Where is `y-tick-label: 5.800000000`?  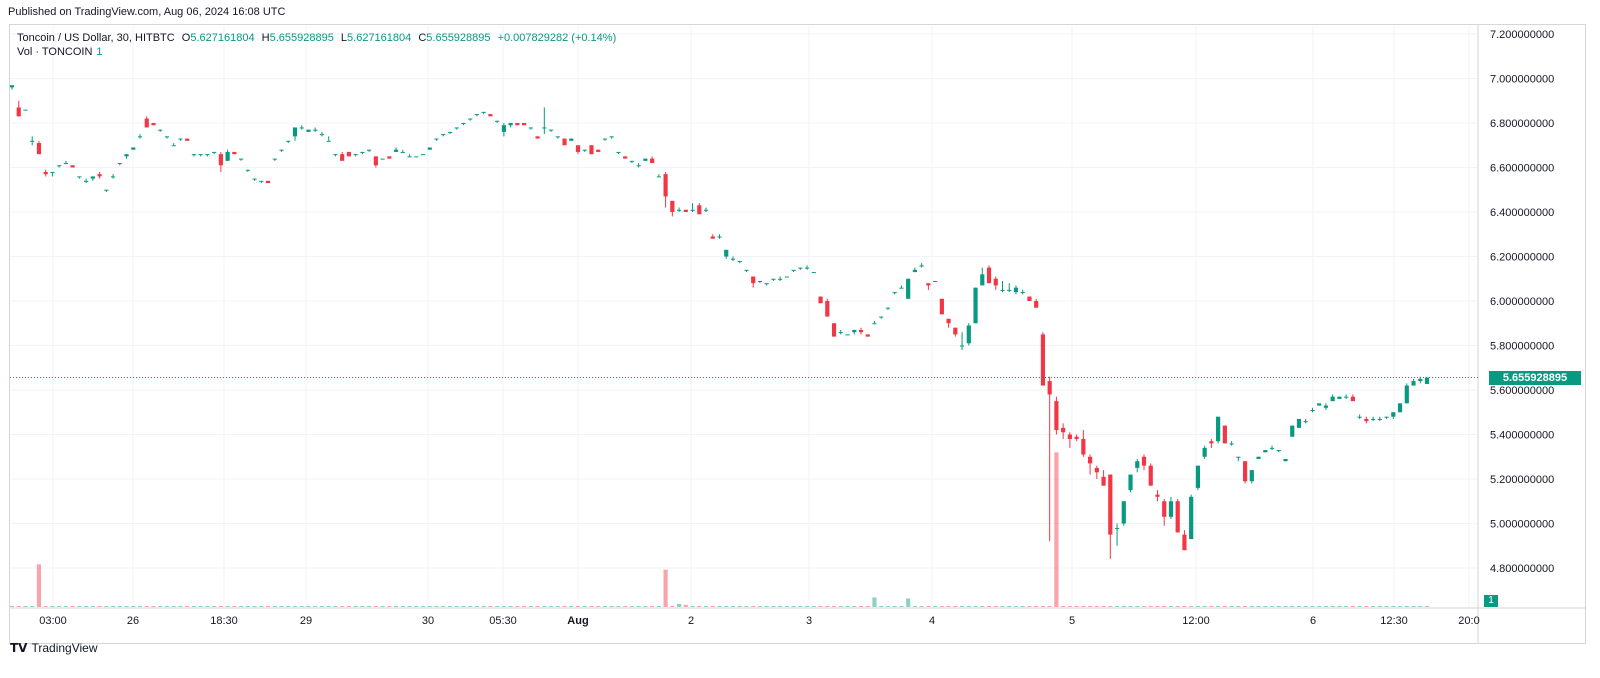
y-tick-label: 5.800000000 is located at coordinates (1522, 347).